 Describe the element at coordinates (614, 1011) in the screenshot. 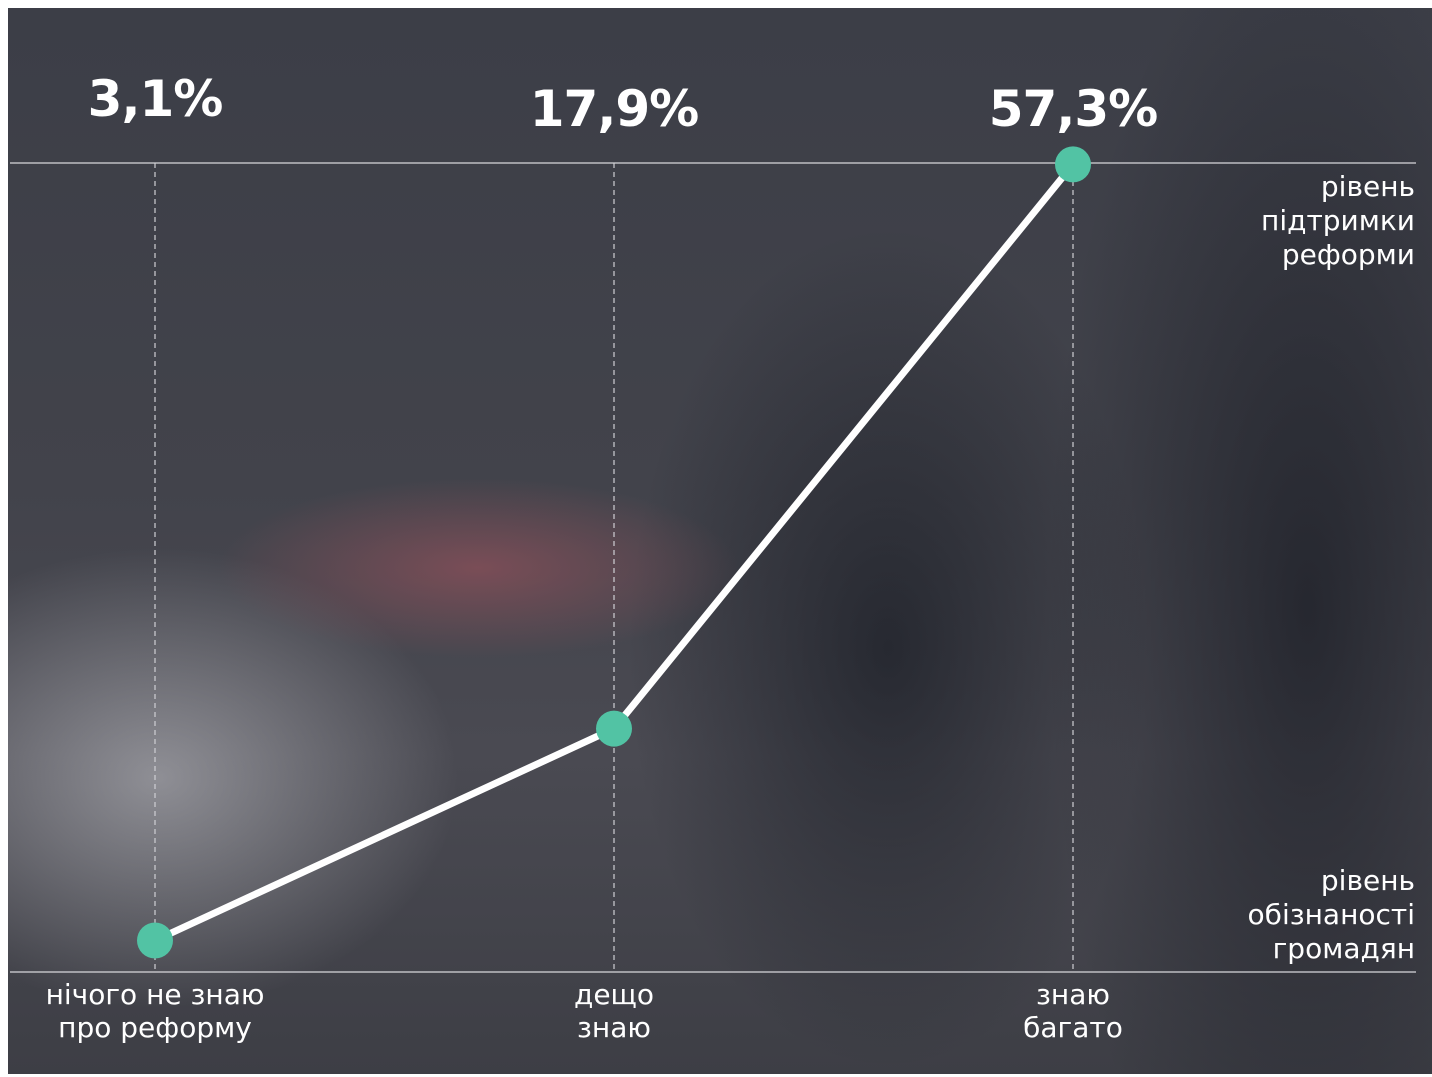

I see `x-tick-label: дещо знаю` at that location.